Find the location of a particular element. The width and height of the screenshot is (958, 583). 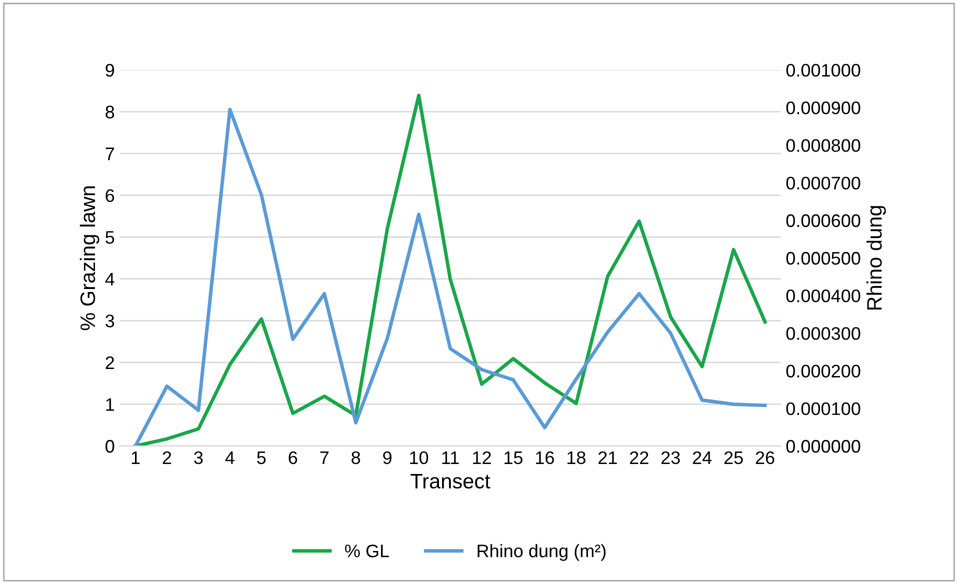

y2-tick-label: 0.000700 is located at coordinates (823, 183).